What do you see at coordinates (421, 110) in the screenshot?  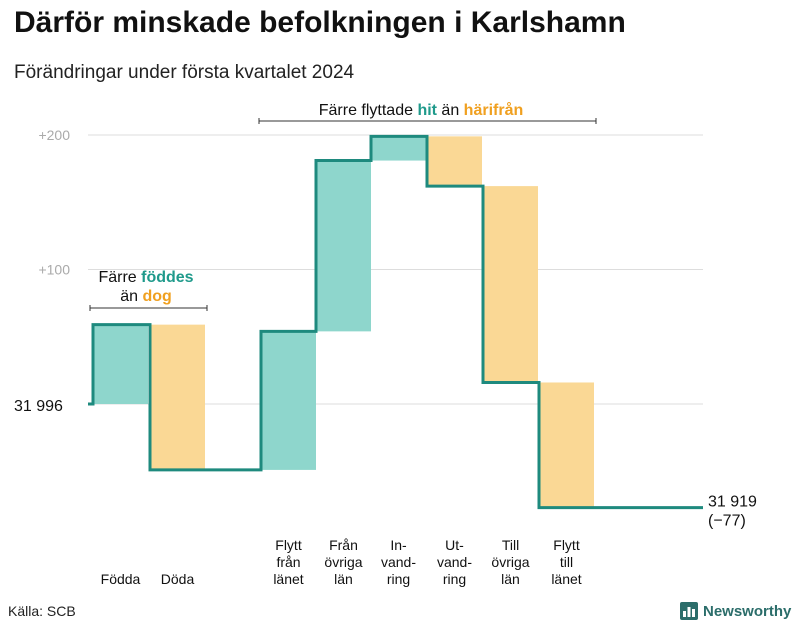 I see `annotation-moves: Färre flyttade hit än härifrån` at bounding box center [421, 110].